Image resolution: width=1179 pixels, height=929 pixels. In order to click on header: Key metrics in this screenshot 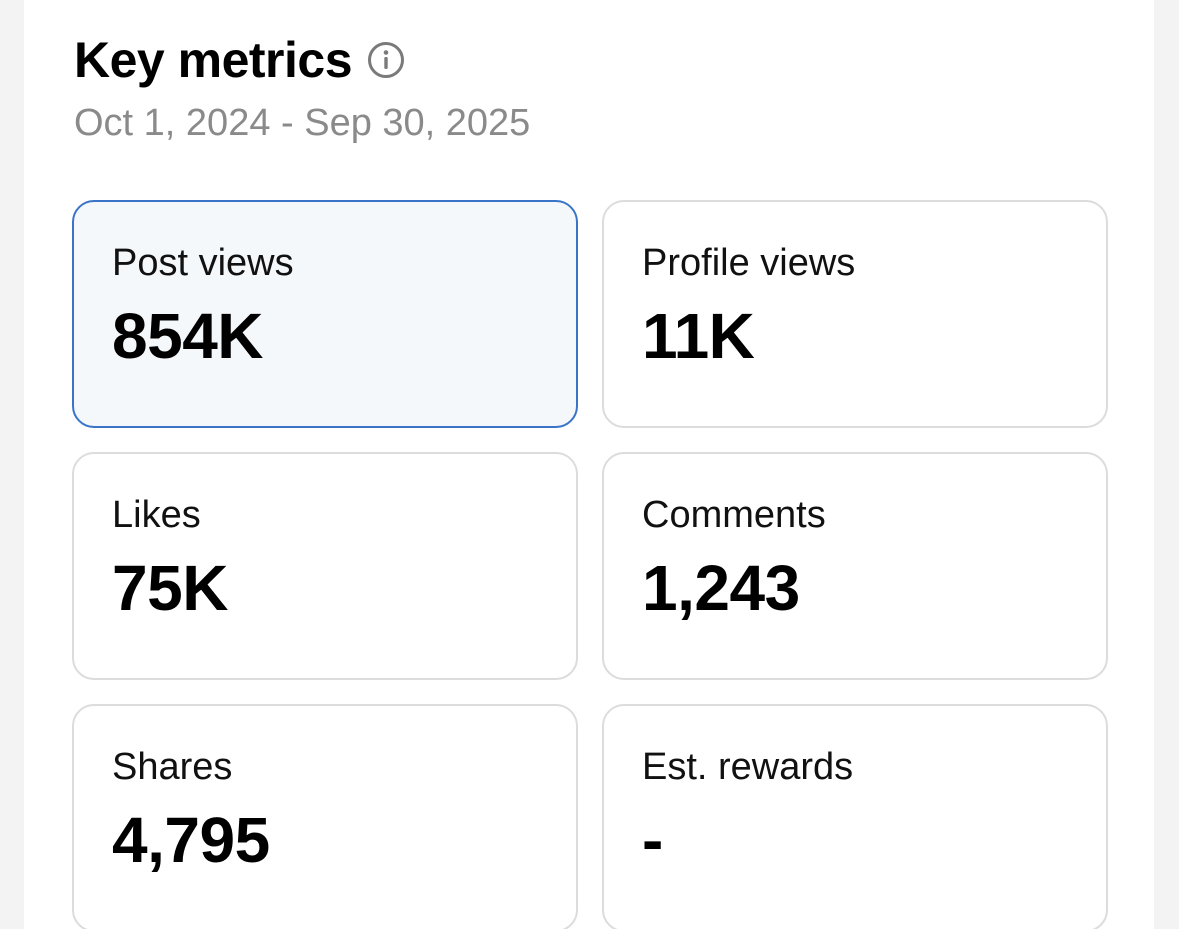, I will do `click(240, 60)`.